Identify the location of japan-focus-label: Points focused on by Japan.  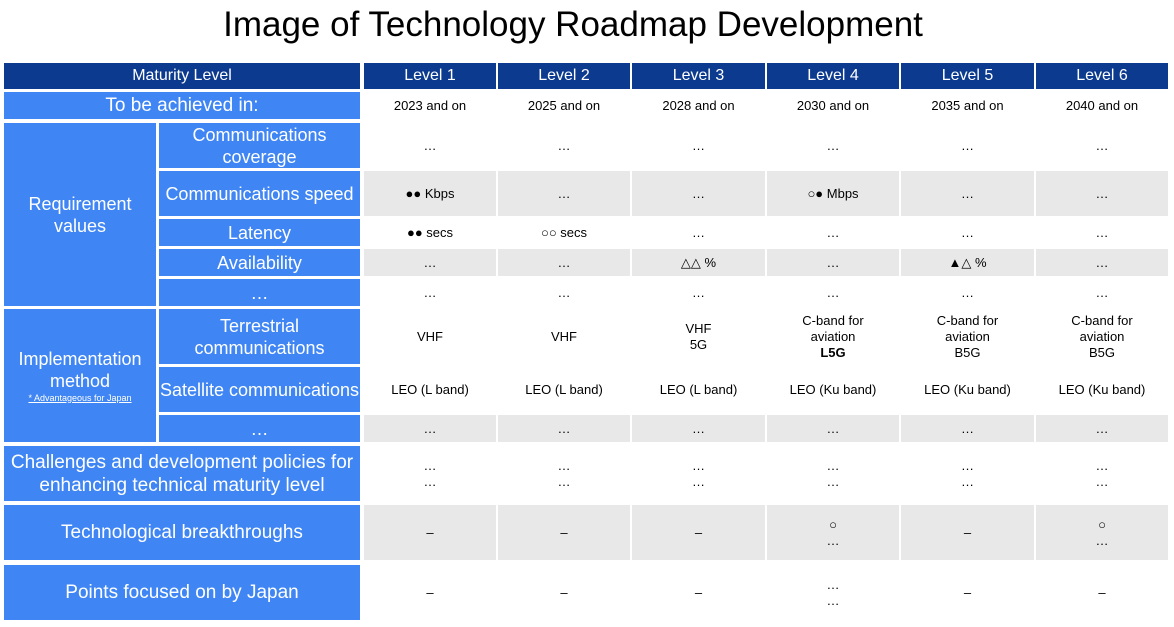
(182, 592).